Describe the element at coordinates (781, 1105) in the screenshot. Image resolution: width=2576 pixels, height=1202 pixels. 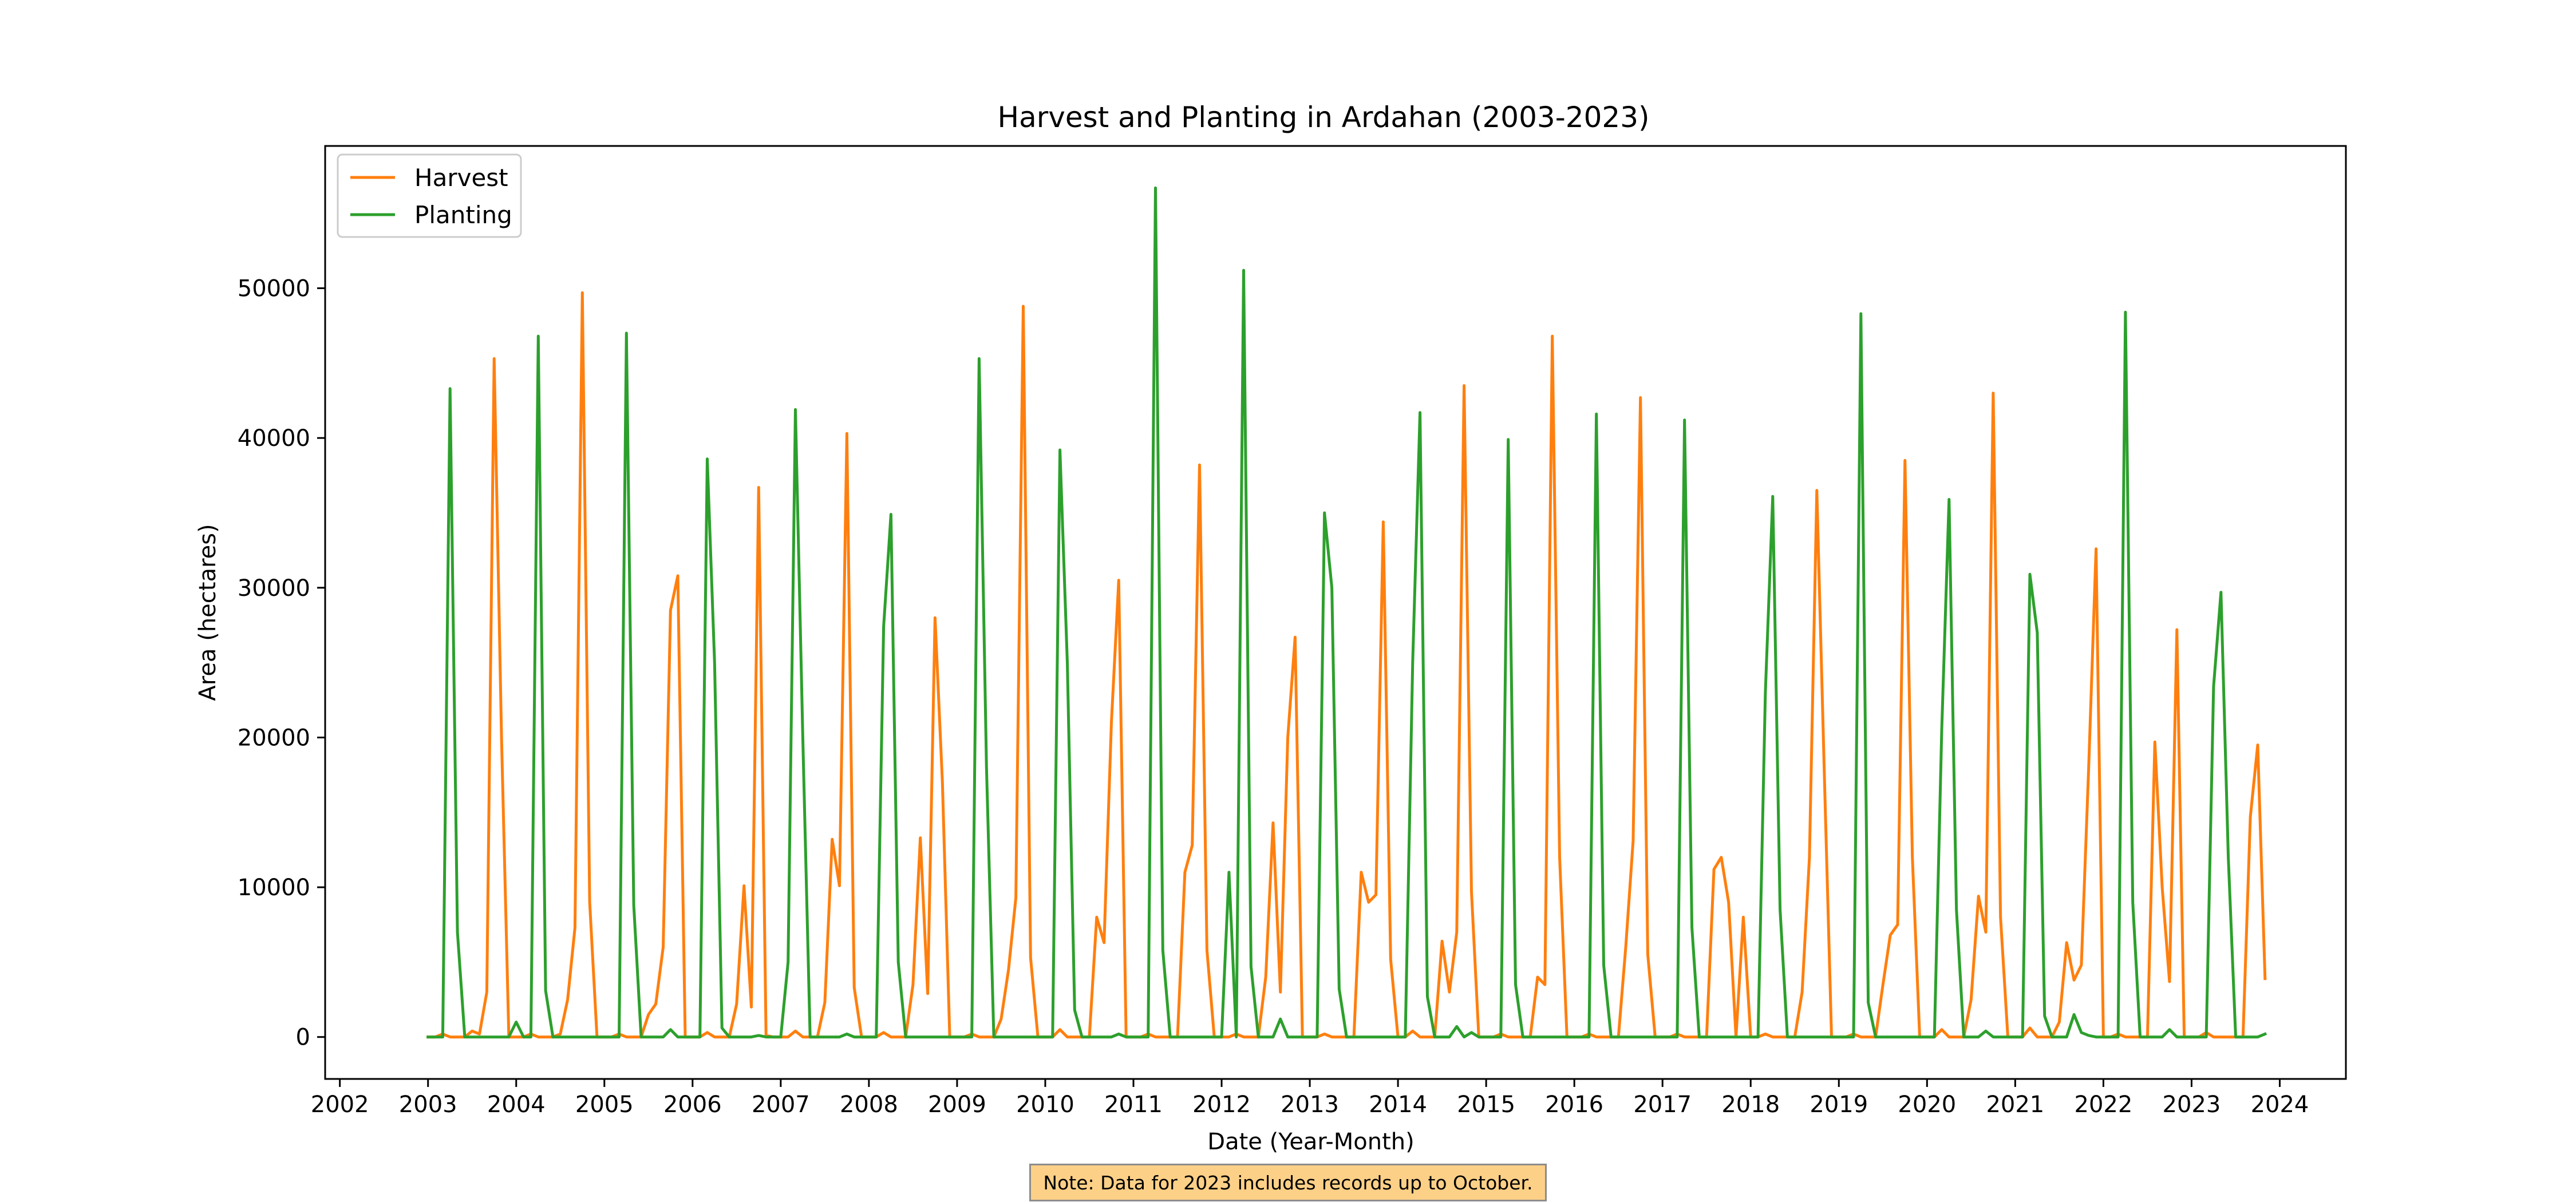
I see `x-tick-label: 2007` at that location.